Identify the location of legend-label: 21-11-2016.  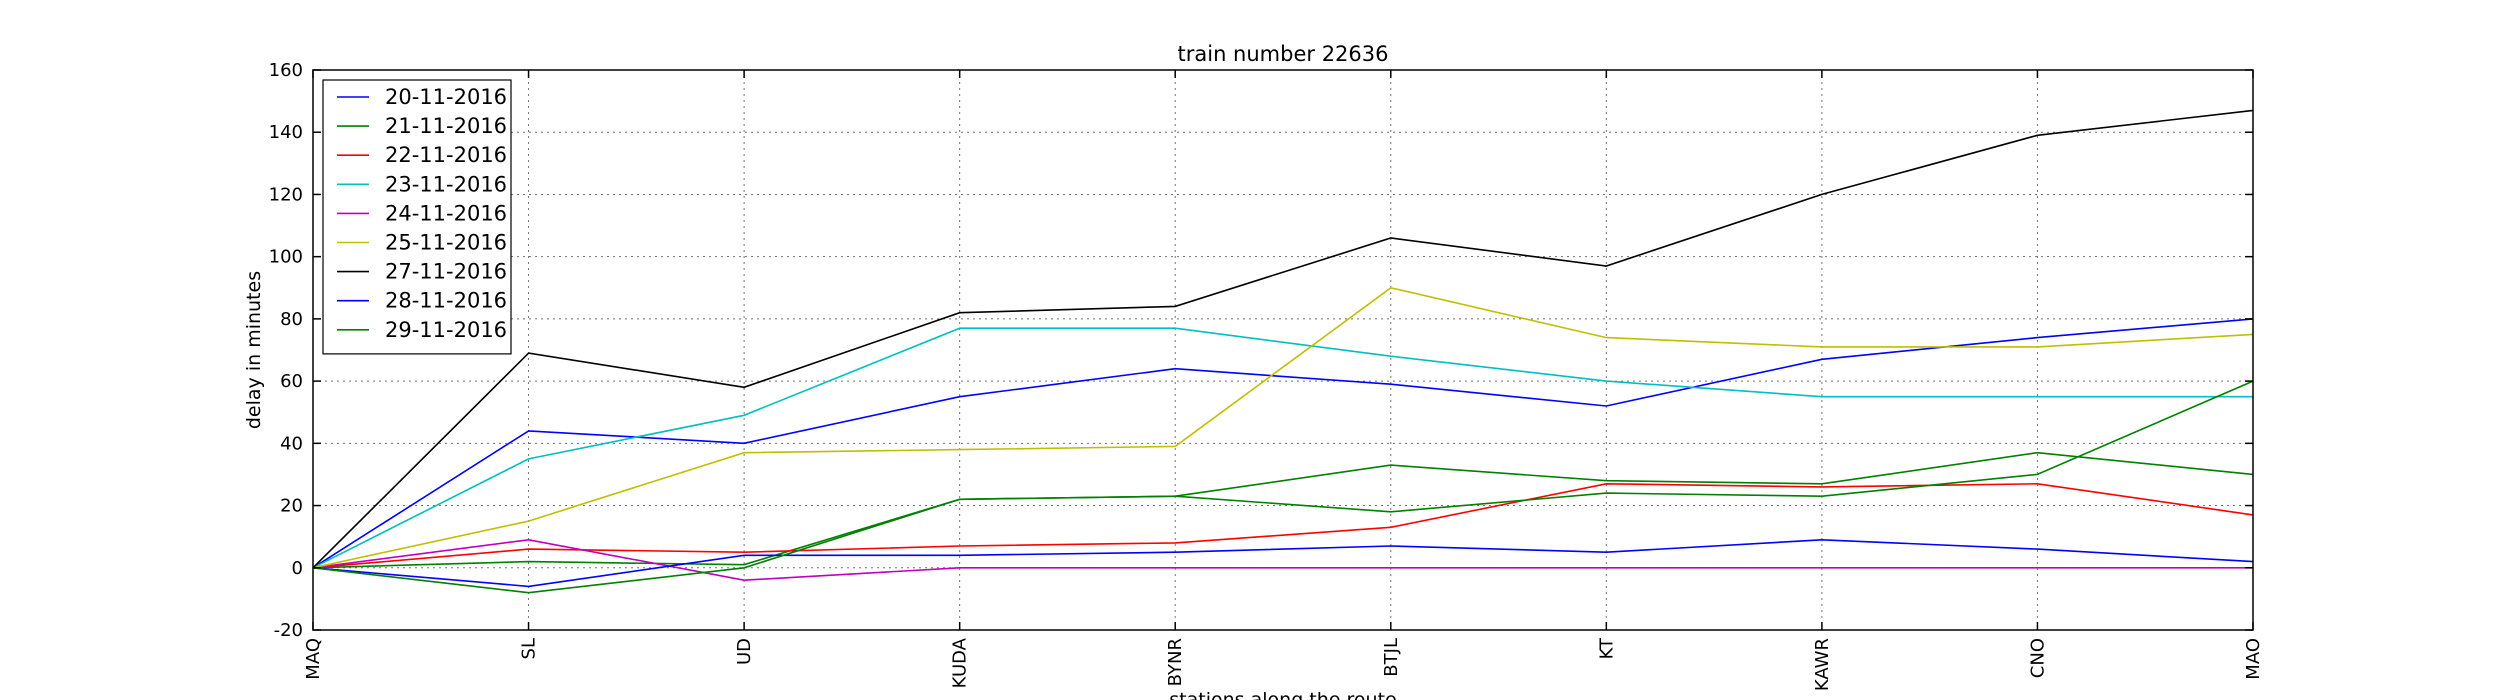
(446, 126).